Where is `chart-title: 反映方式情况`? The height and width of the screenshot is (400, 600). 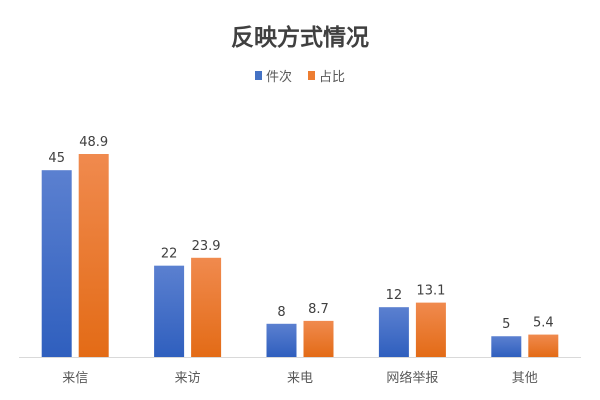 chart-title: 反映方式情况 is located at coordinates (300, 38).